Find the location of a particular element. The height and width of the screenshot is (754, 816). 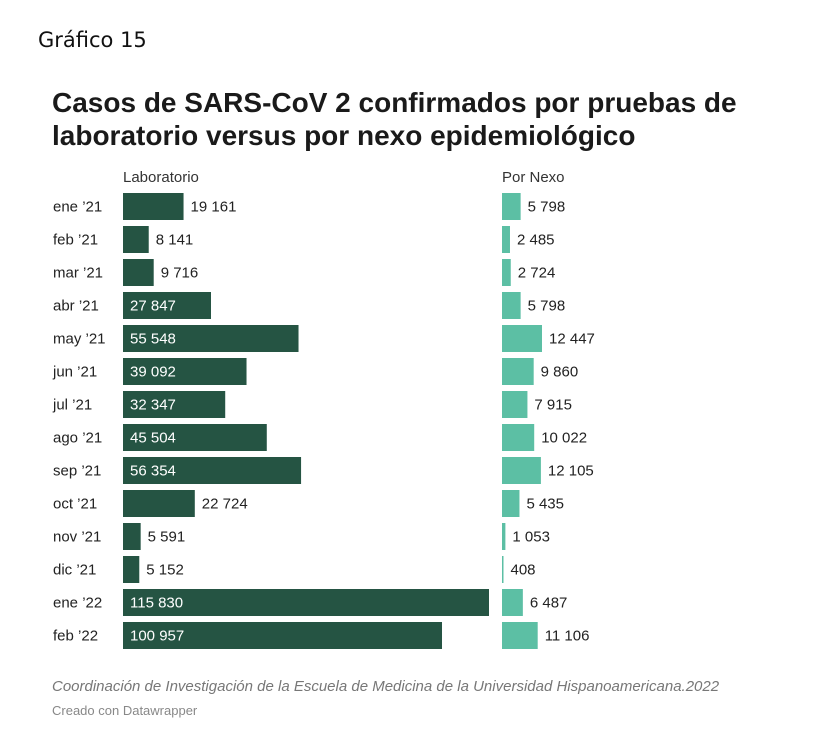

value-label-nexo: 2 724 is located at coordinates (537, 273).